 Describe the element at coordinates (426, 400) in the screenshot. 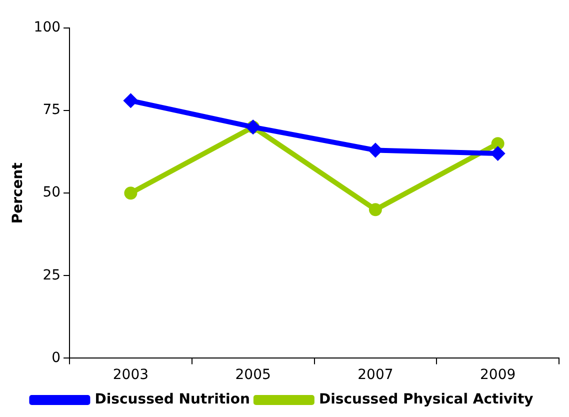

I see `legend-label: Discussed Physical Activity` at that location.